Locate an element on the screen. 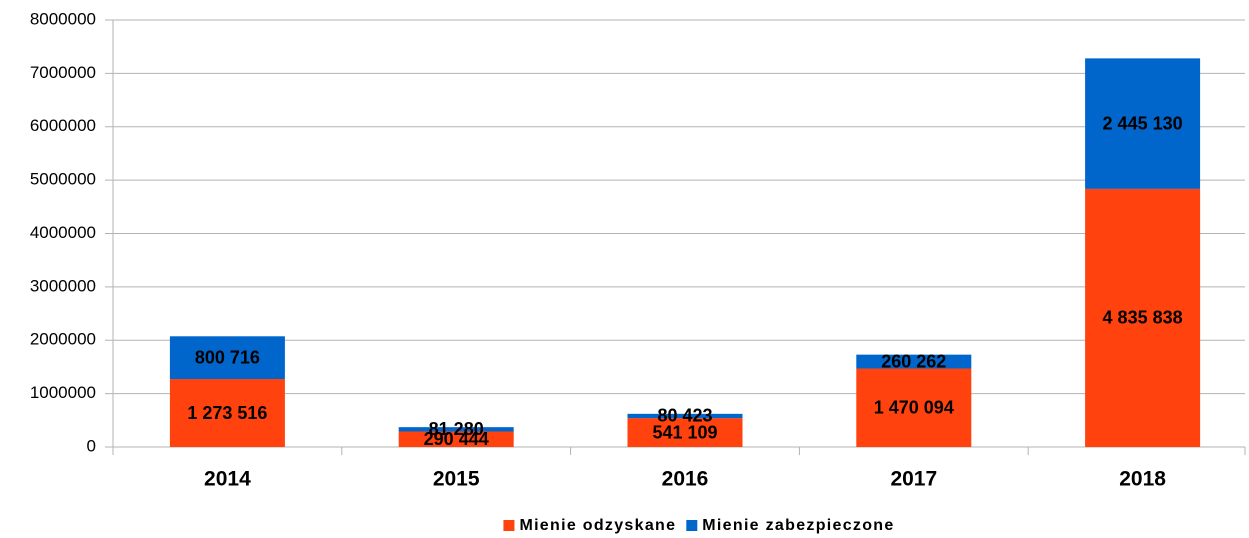  x-tick-label: 2018 is located at coordinates (1142, 479).